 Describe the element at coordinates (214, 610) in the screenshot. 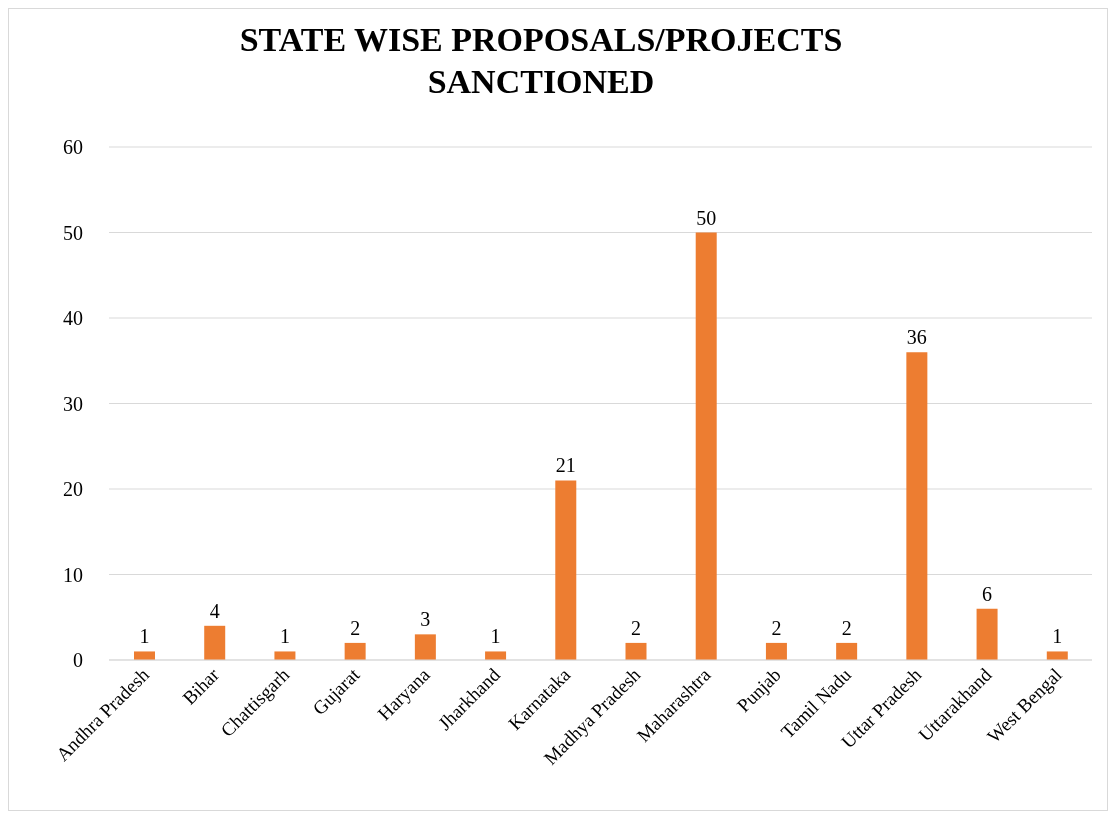

I see `data-label: 4` at that location.